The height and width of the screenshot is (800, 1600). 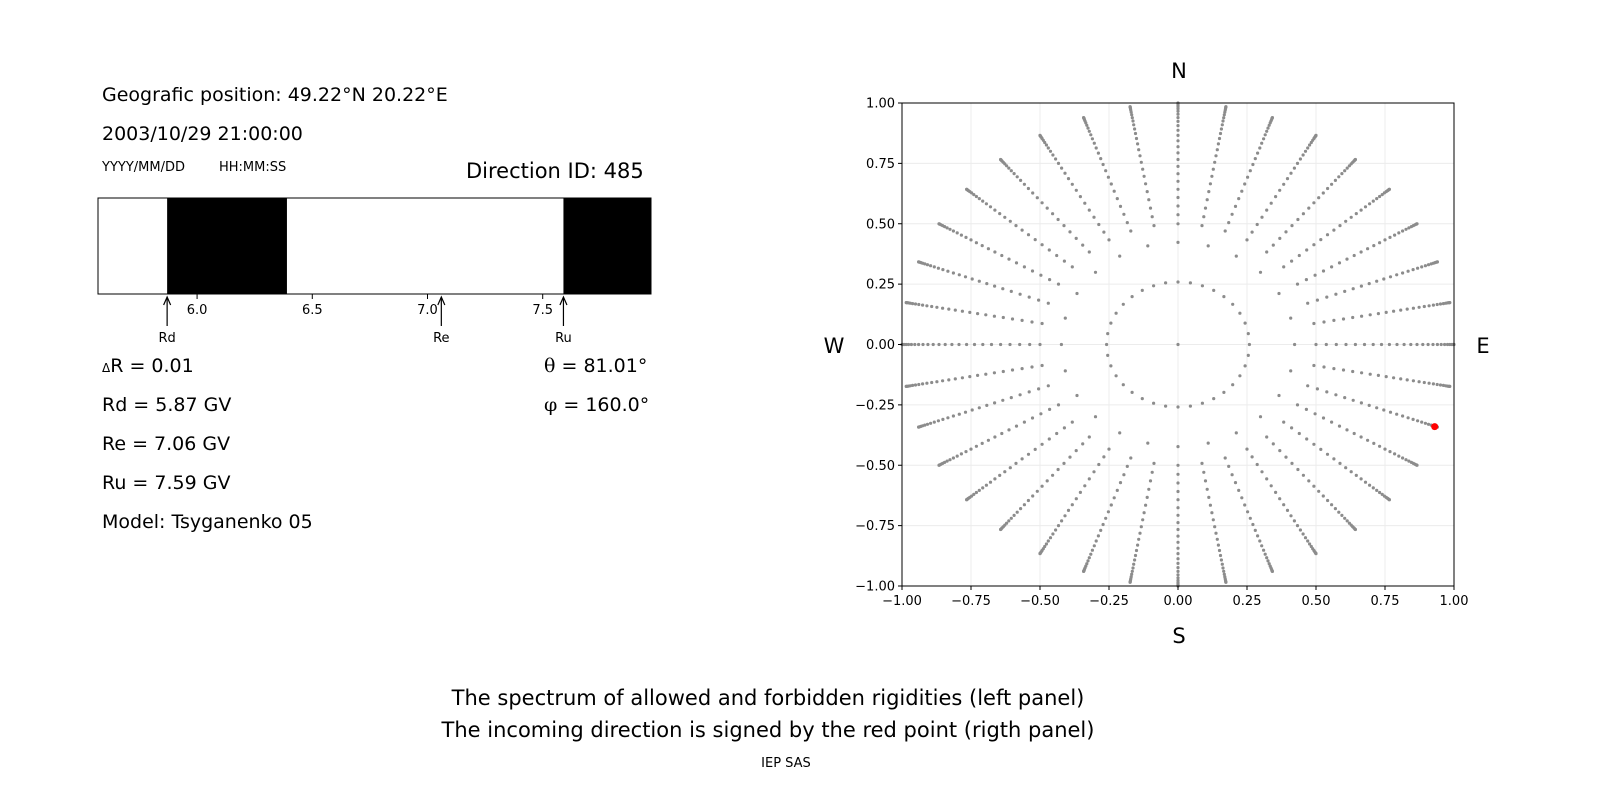 What do you see at coordinates (880, 224) in the screenshot?
I see `y-tick-label-2: 0.50` at bounding box center [880, 224].